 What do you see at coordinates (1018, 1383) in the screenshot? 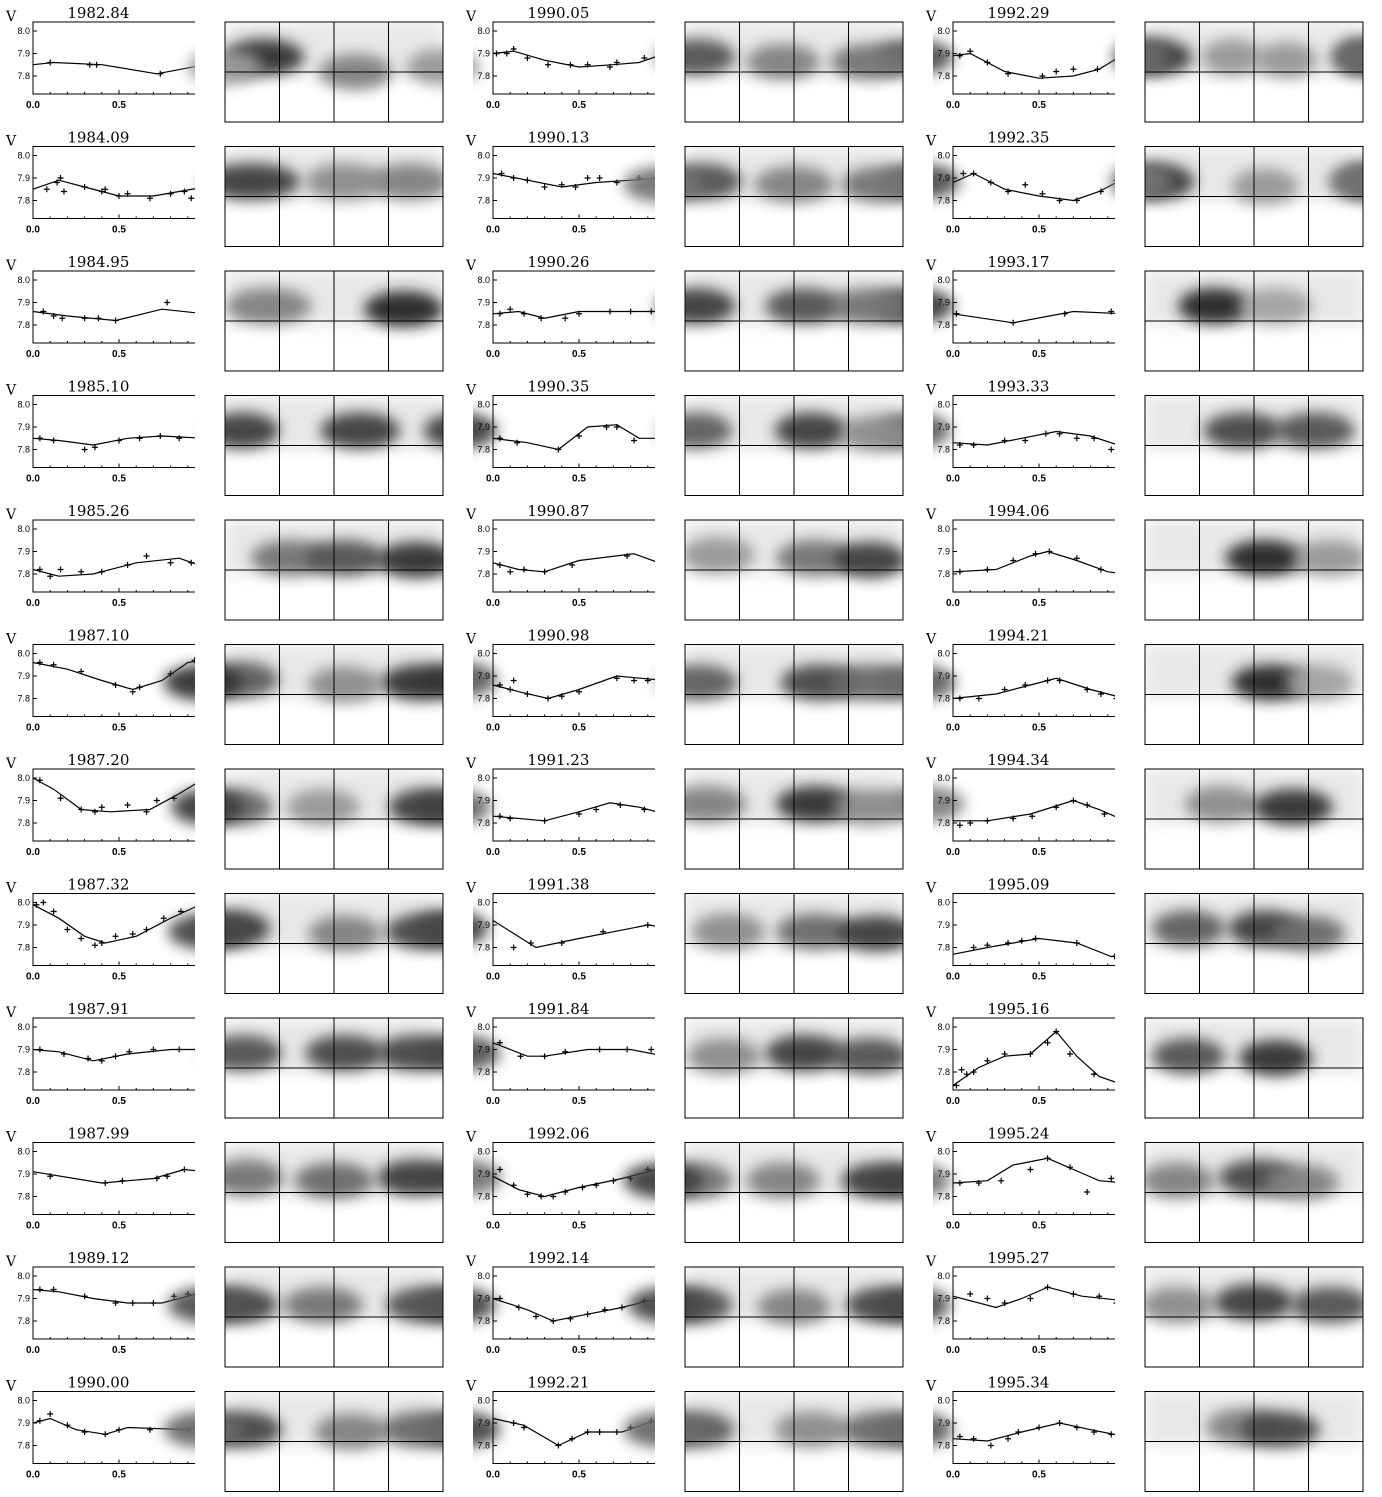
I see `panel-title: 1995.34` at bounding box center [1018, 1383].